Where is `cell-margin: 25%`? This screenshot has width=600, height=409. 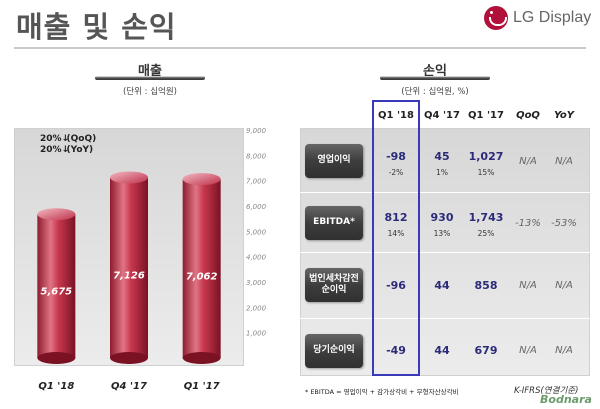 cell-margin: 25% is located at coordinates (486, 233).